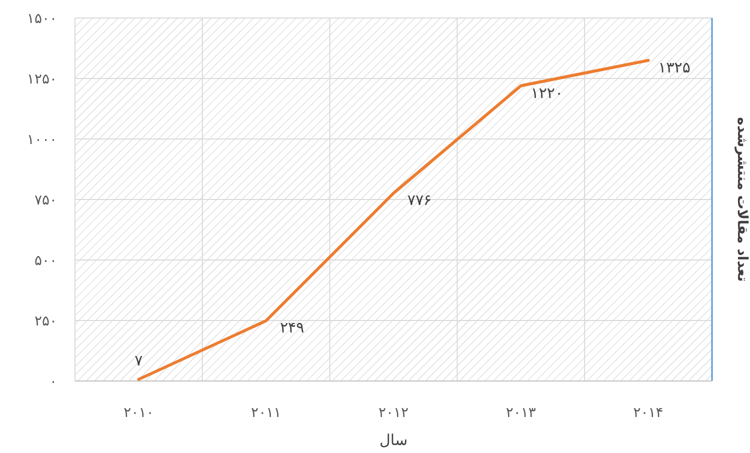 The width and height of the screenshot is (750, 453). I want to click on y-tick-label: ۱۵۰۰, so click(41, 19).